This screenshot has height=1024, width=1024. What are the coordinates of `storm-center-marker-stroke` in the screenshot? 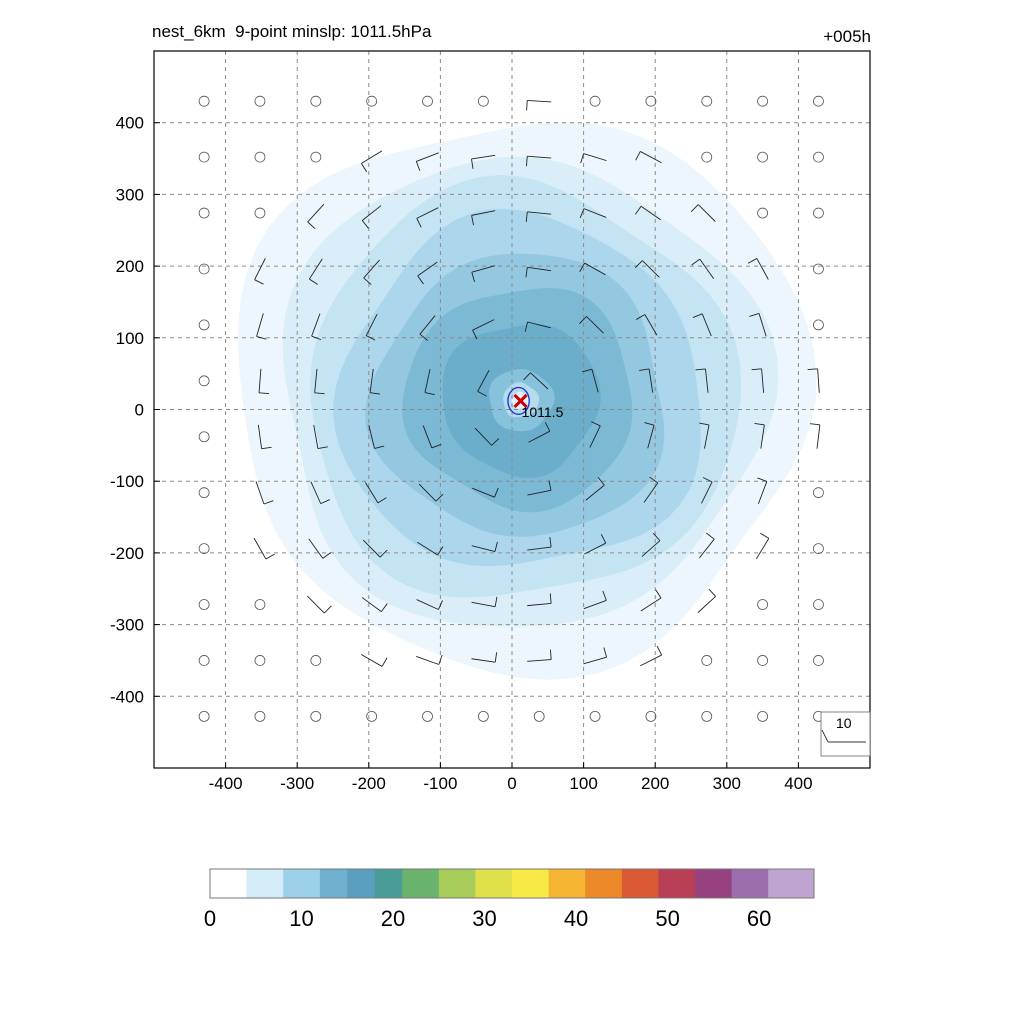 It's located at (520, 400).